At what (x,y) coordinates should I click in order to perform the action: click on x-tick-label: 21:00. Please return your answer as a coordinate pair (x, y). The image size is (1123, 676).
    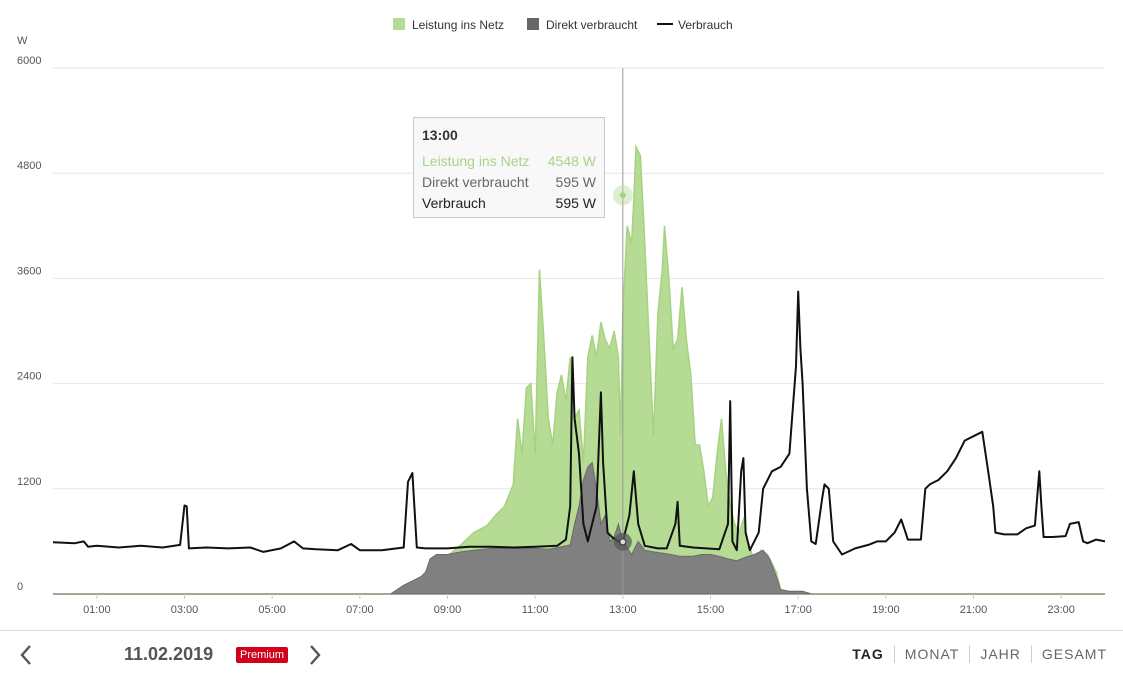
    Looking at the image, I should click on (974, 610).